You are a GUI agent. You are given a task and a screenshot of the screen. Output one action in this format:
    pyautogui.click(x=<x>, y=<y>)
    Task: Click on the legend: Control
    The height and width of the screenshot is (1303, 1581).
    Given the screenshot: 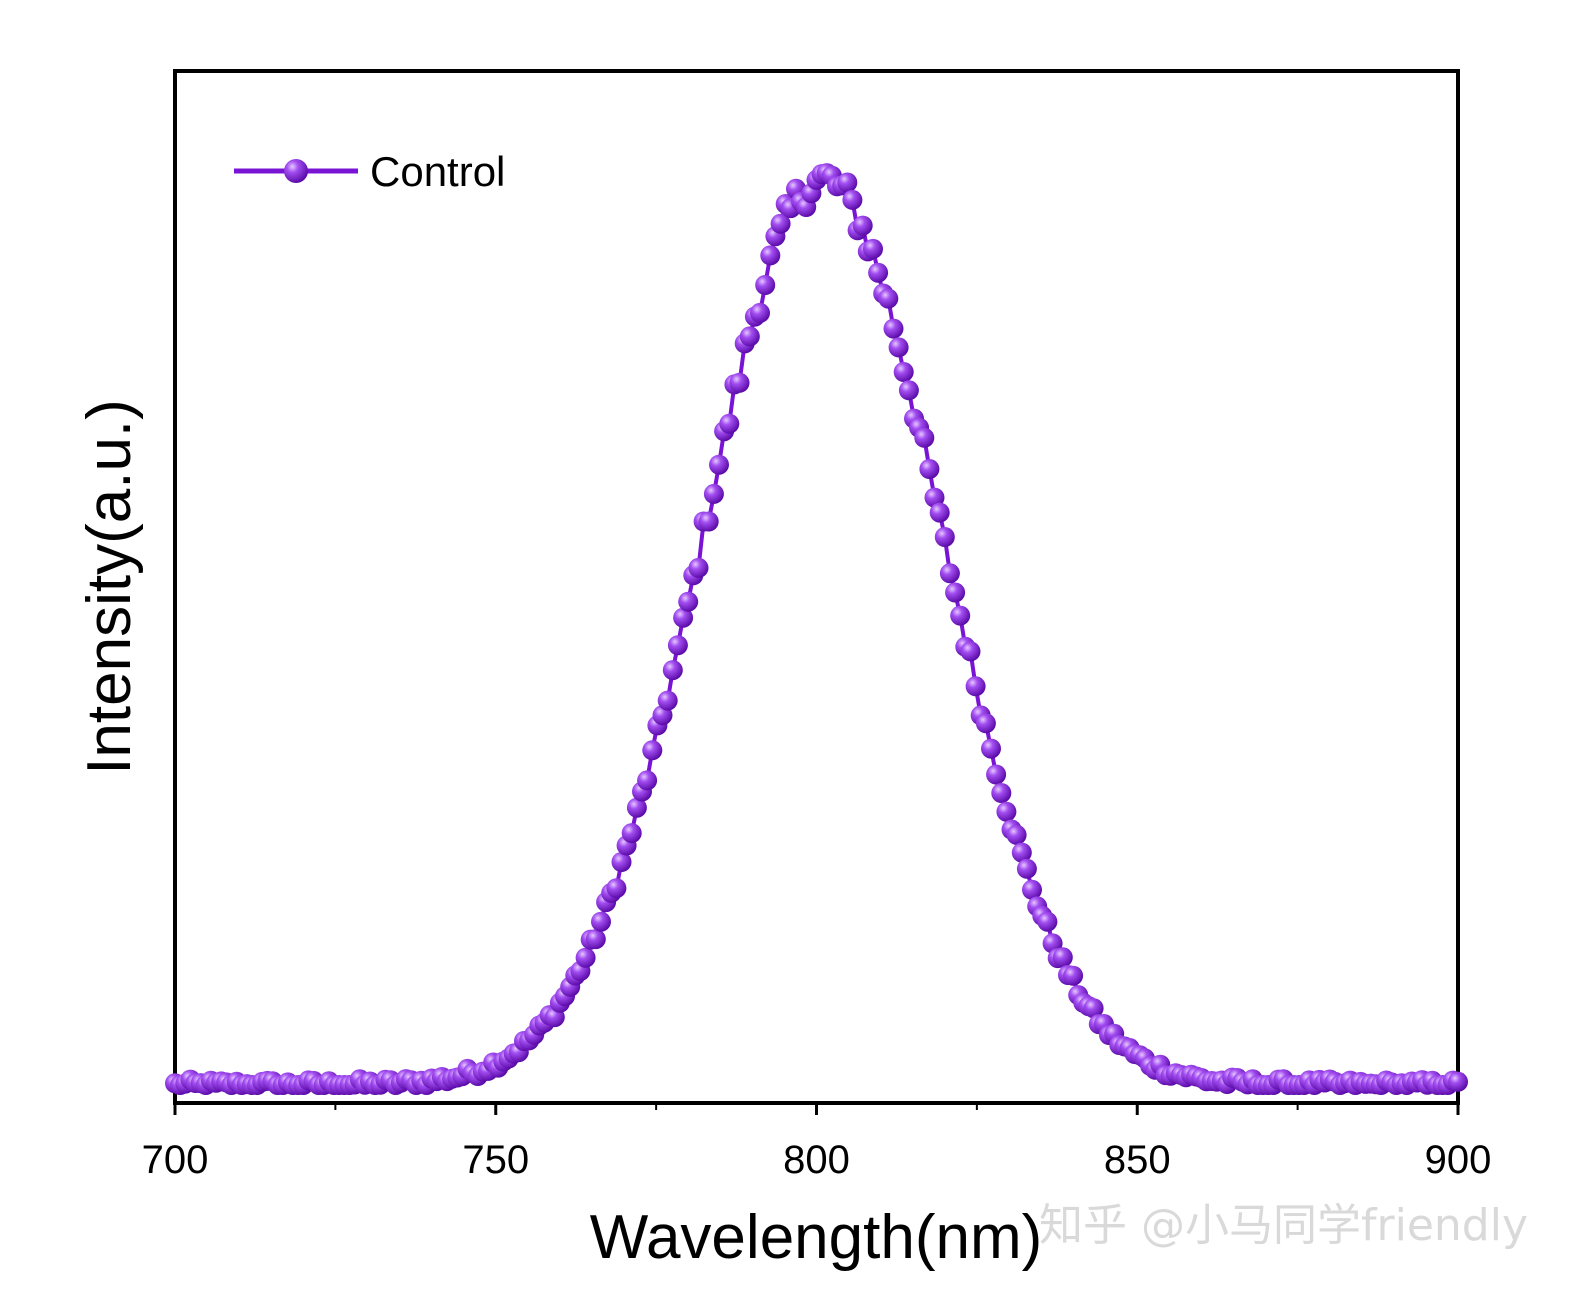 What is the action you would take?
    pyautogui.click(x=369, y=171)
    